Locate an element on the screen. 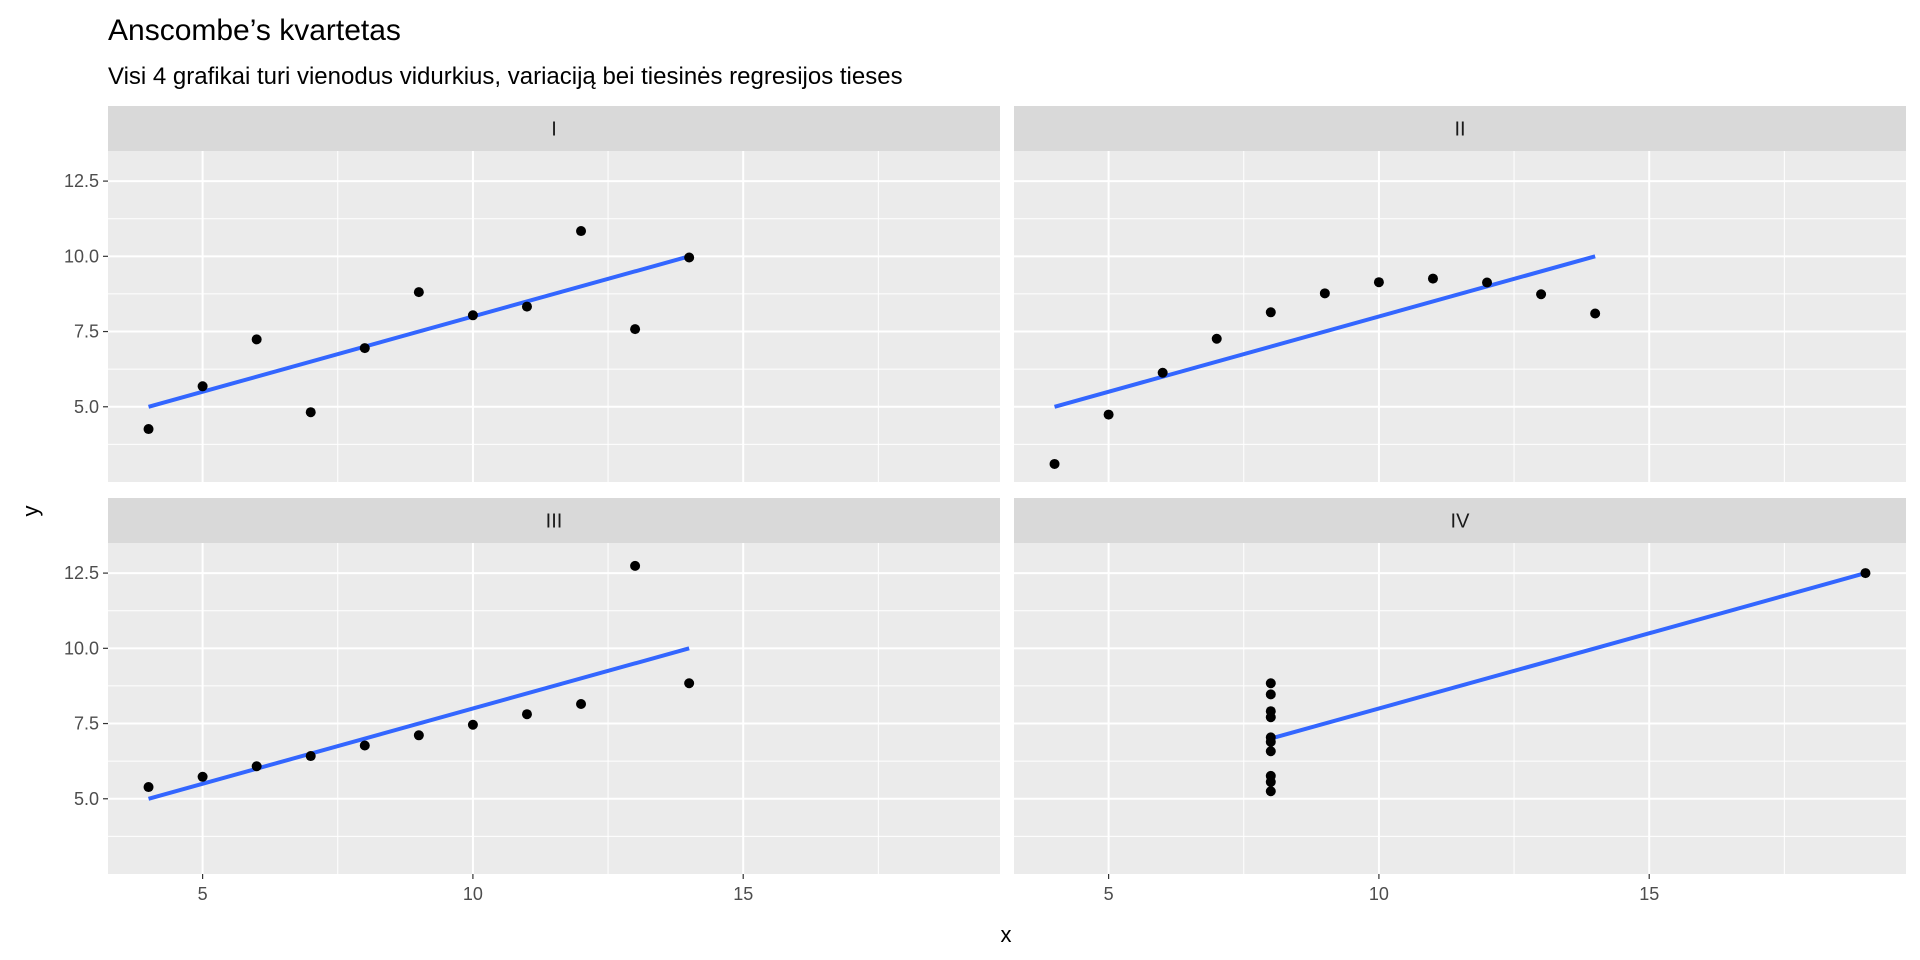  x-axis-title: x is located at coordinates (1006, 934).